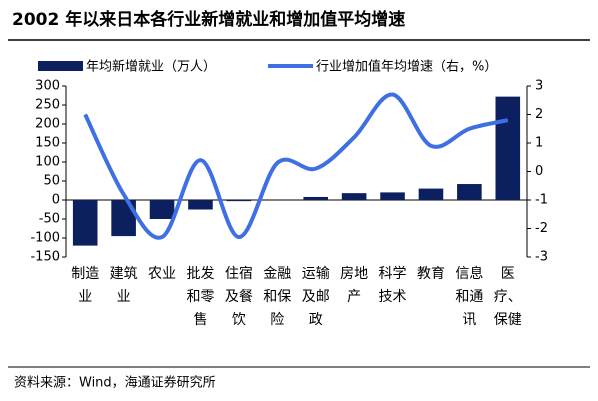 This screenshot has height=401, width=598. What do you see at coordinates (56, 200) in the screenshot?
I see `y-tick-label: 0` at bounding box center [56, 200].